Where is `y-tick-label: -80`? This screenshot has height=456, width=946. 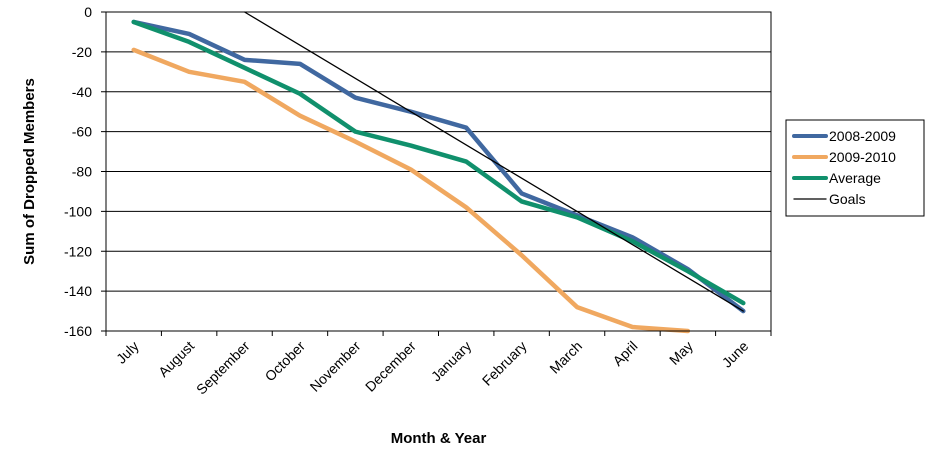 y-tick-label: -80 is located at coordinates (82, 172).